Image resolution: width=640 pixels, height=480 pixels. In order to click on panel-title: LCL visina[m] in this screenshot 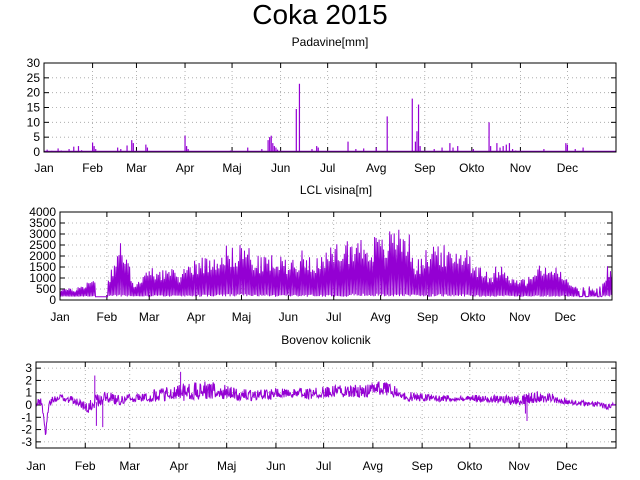, I will do `click(336, 190)`.